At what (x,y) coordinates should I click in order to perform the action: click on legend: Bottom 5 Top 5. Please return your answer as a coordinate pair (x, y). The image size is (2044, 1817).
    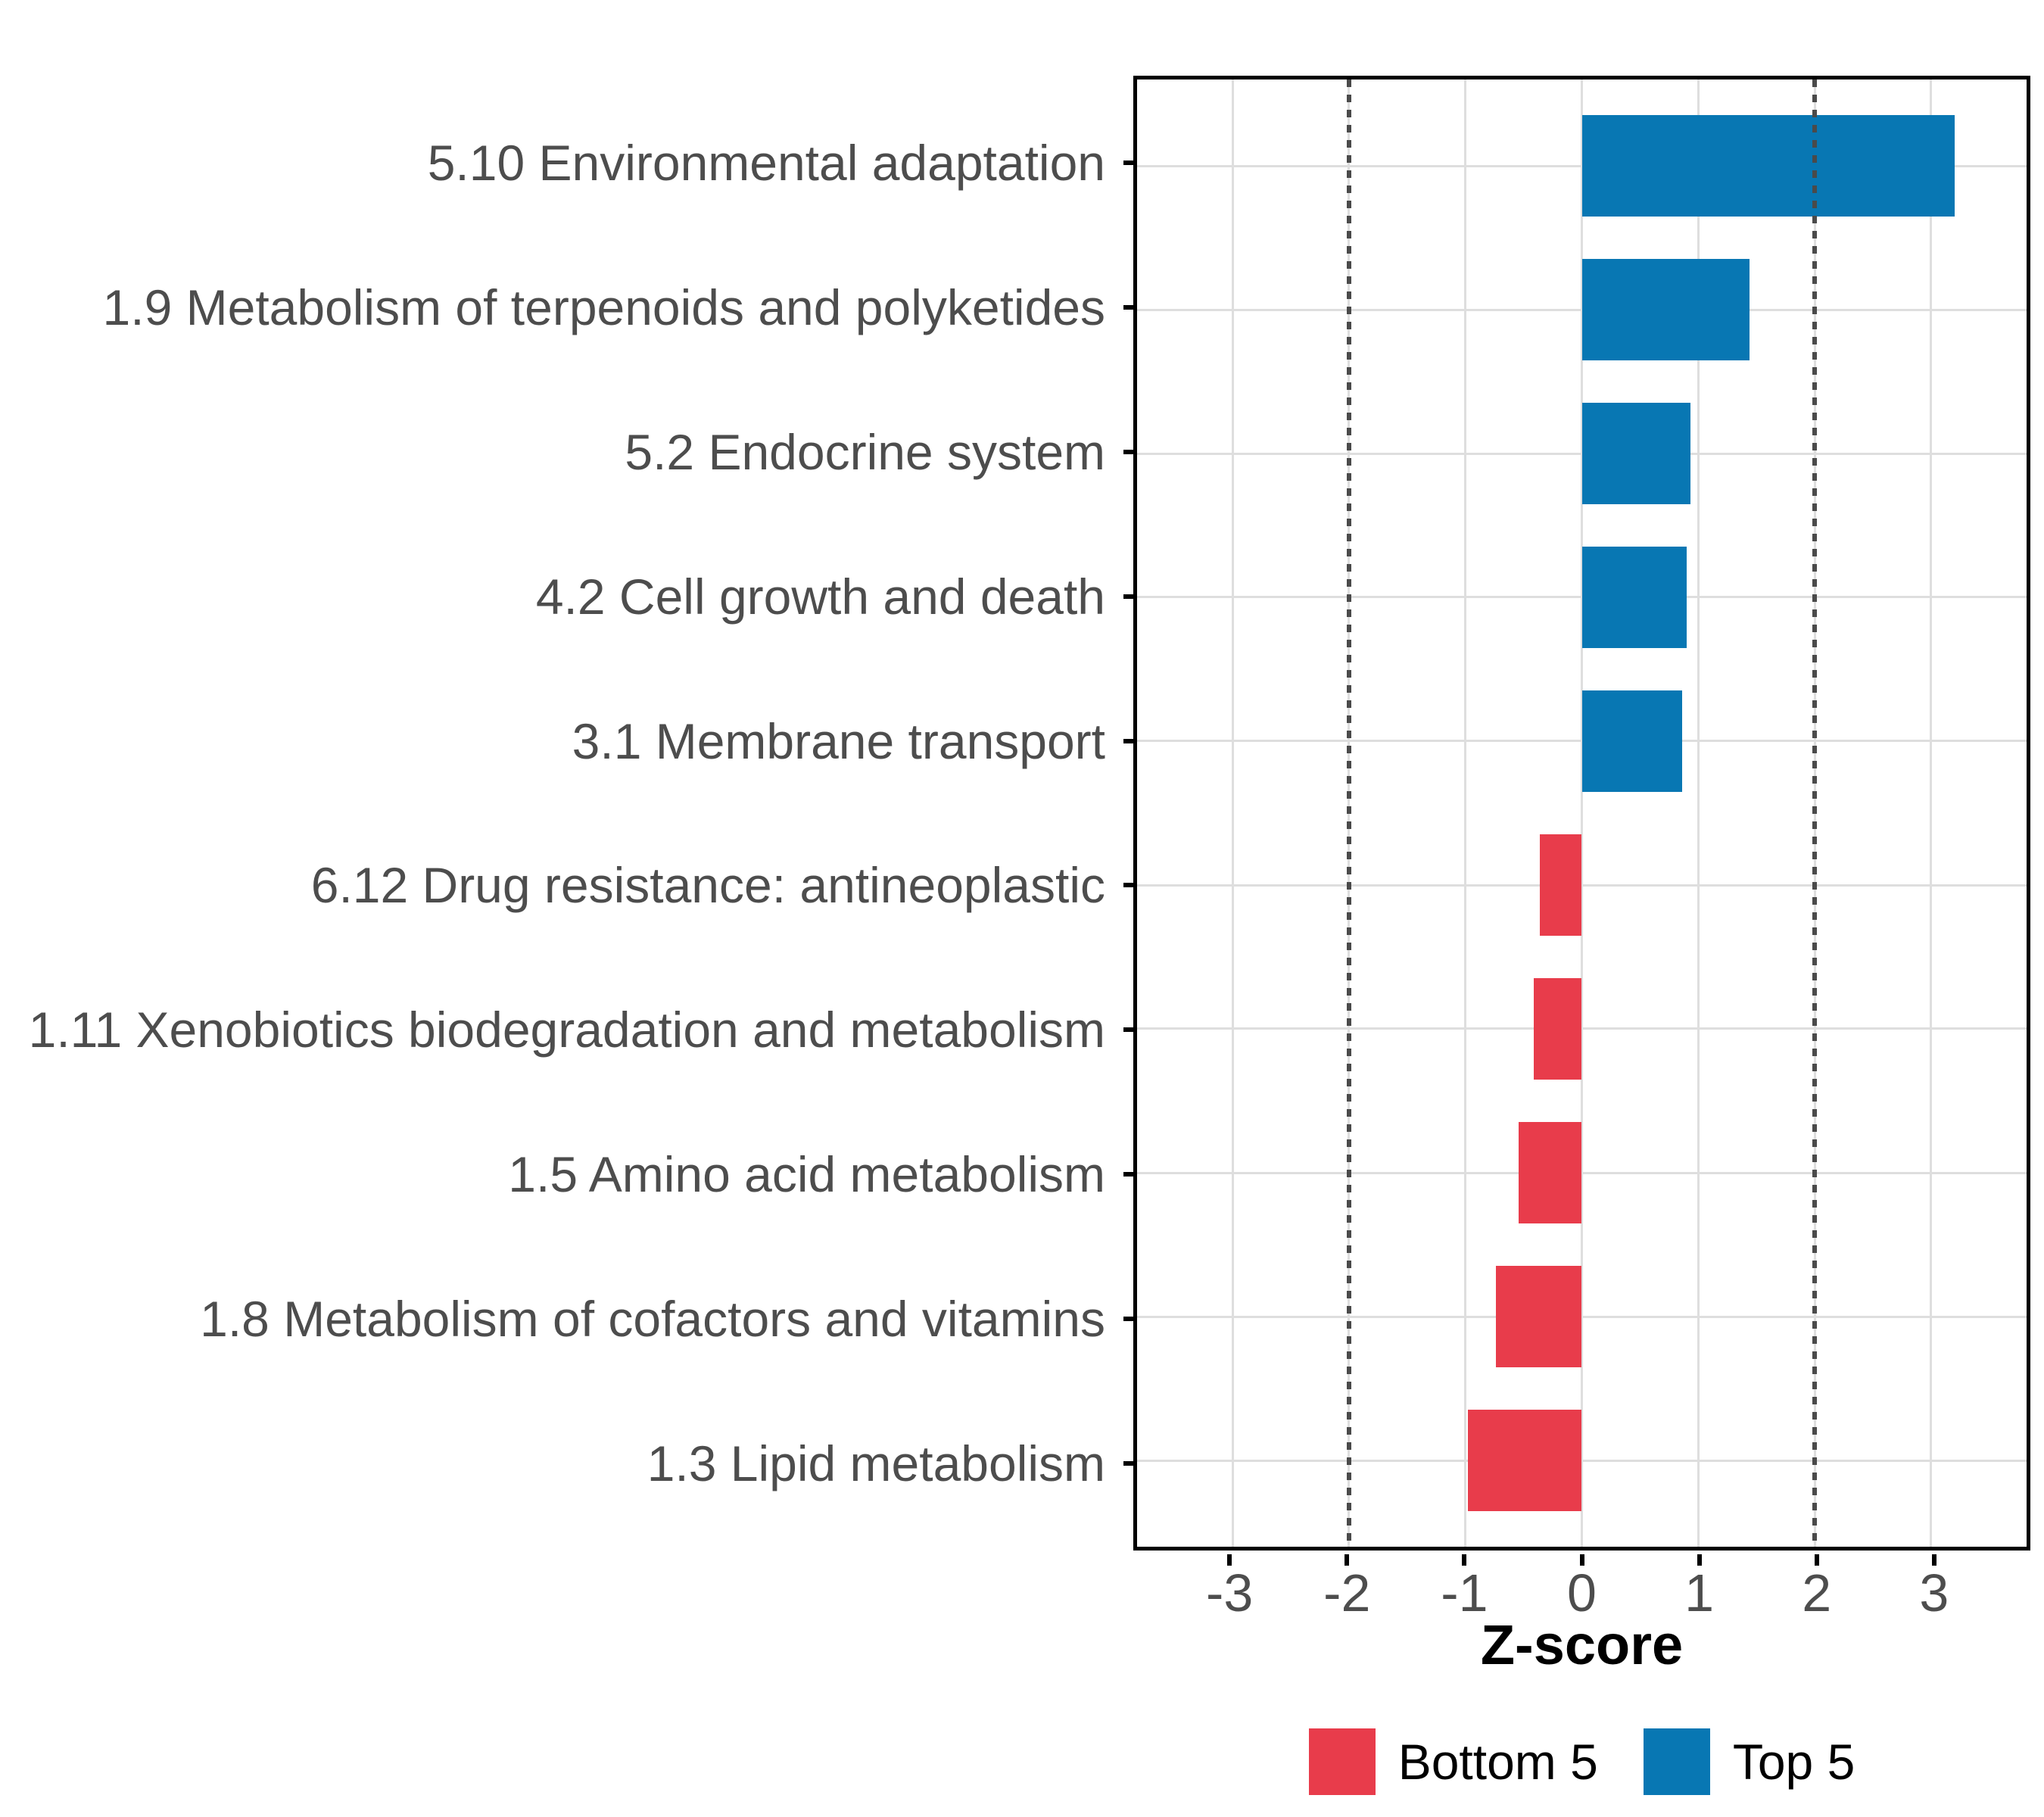
    Looking at the image, I should click on (1581, 1761).